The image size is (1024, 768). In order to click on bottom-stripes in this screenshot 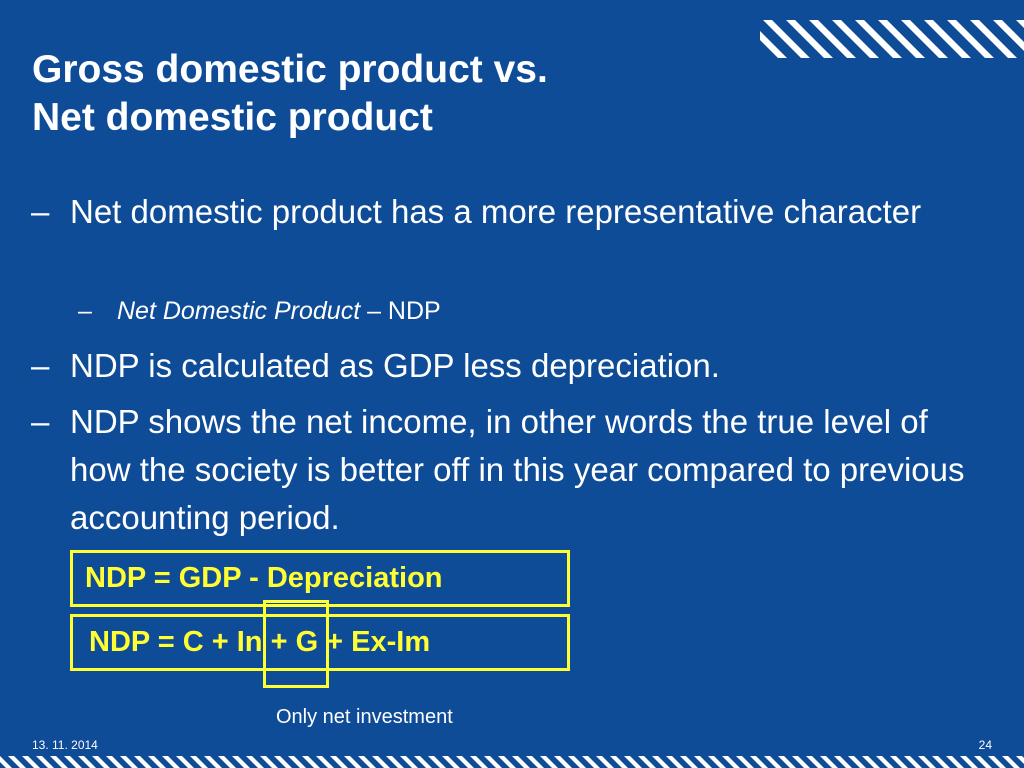, I will do `click(512, 762)`.